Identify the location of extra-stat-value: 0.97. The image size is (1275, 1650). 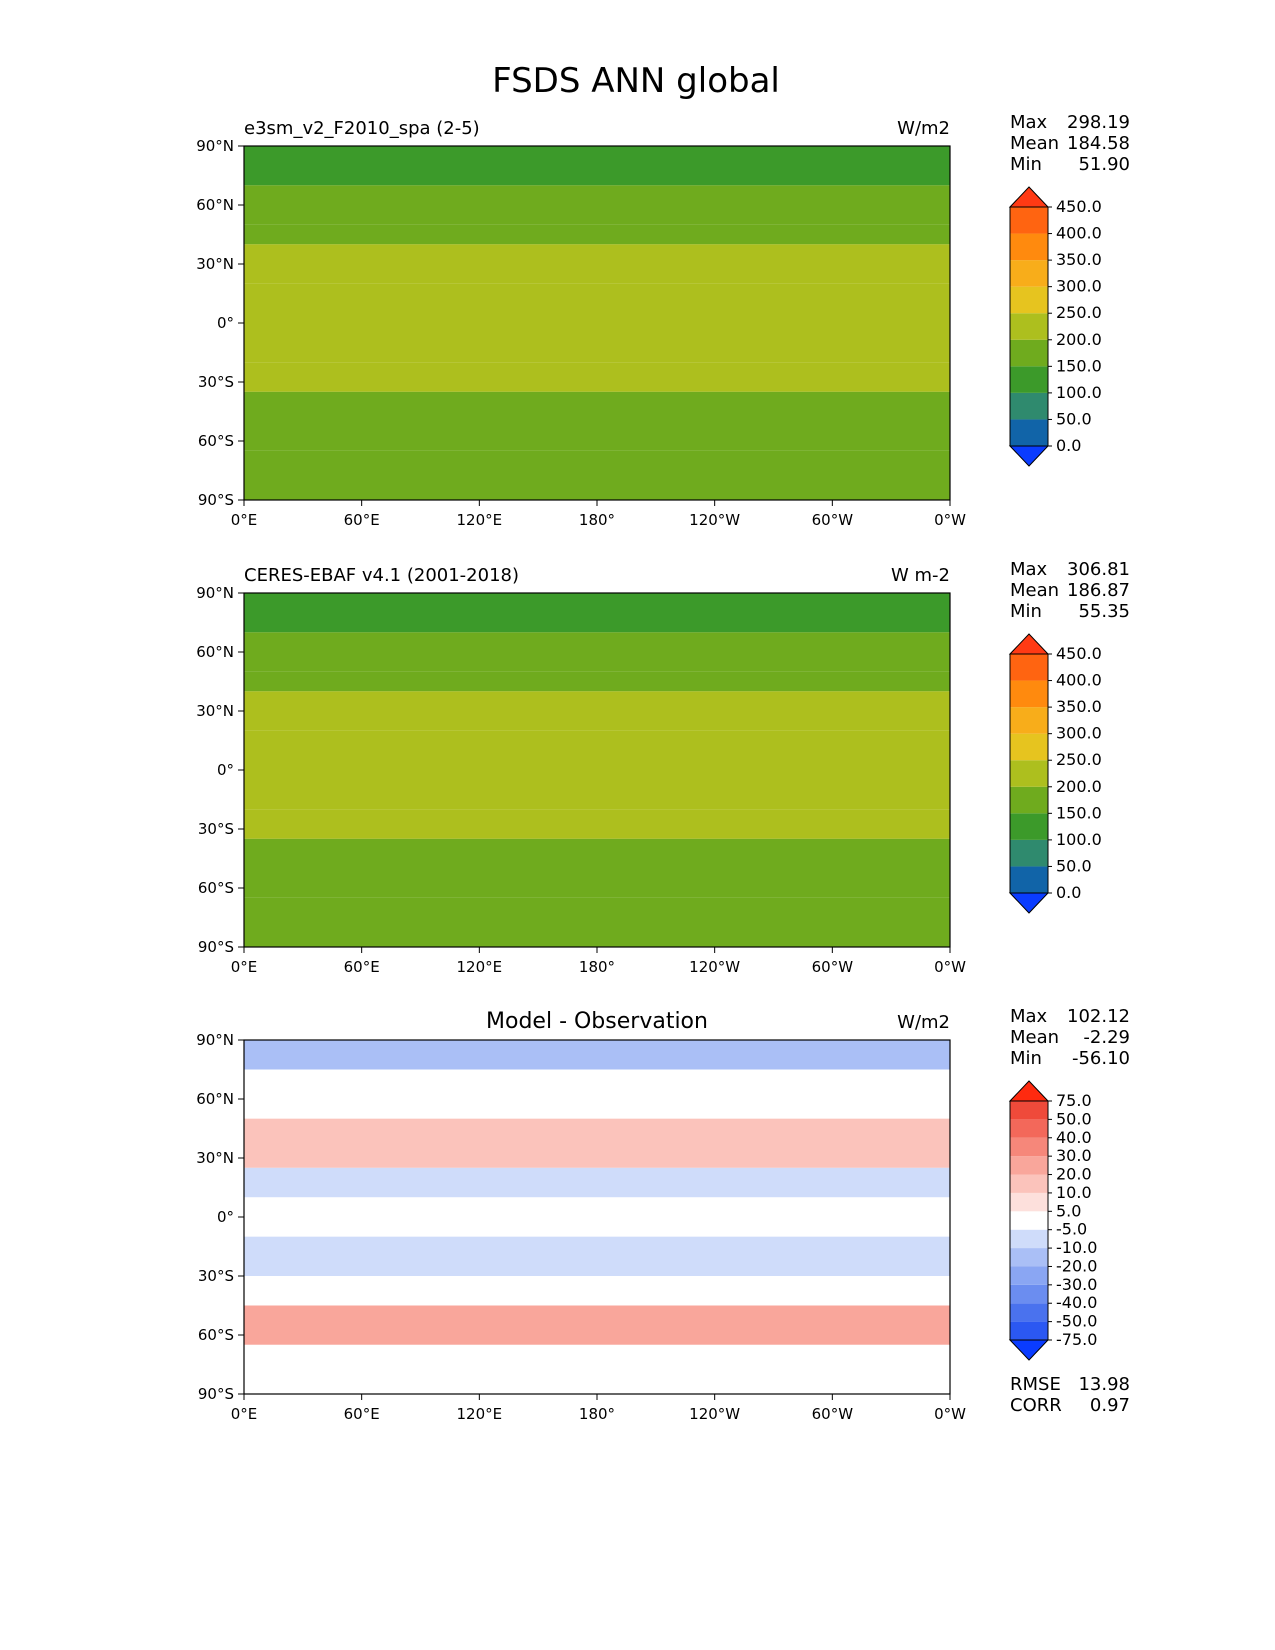
(1110, 1405).